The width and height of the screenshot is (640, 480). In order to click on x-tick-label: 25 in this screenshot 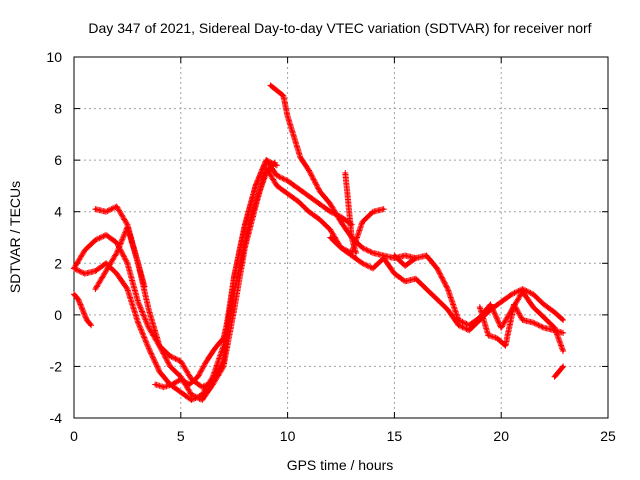, I will do `click(608, 436)`.